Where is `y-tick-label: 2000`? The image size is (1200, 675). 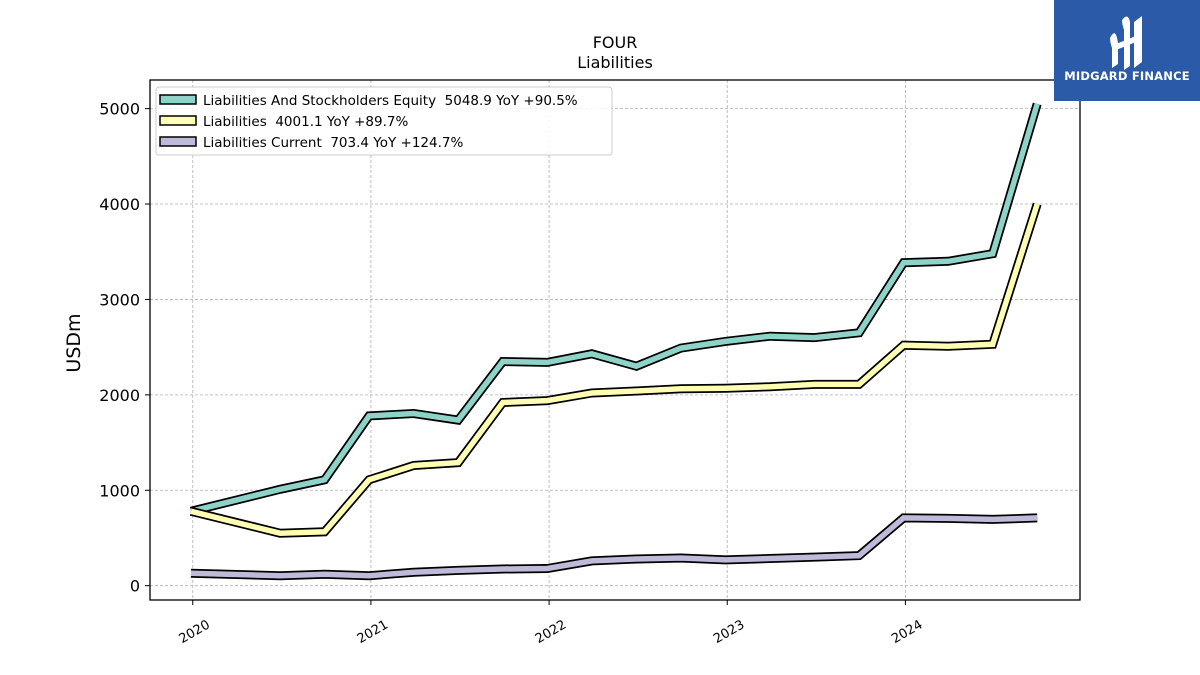 y-tick-label: 2000 is located at coordinates (119, 395).